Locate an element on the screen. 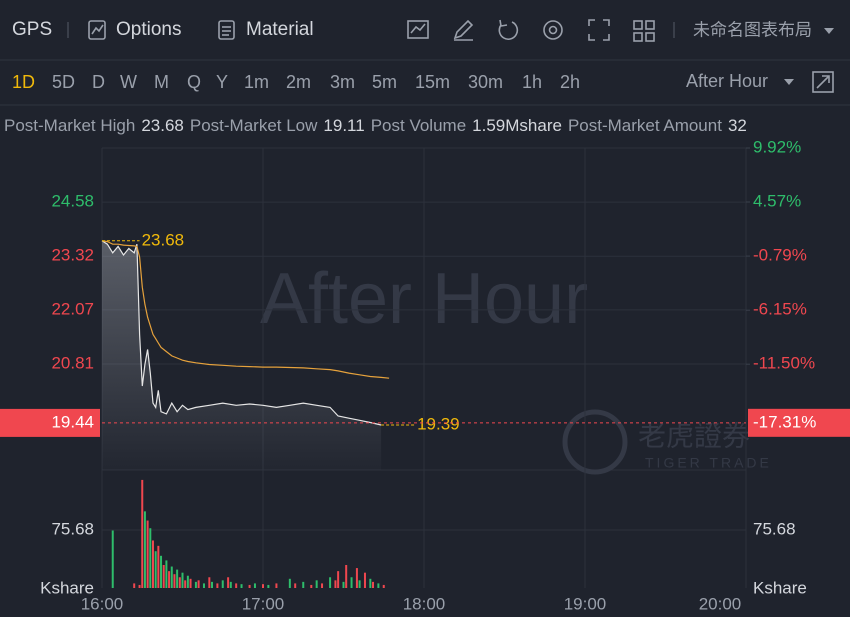 The height and width of the screenshot is (617, 850). change-tag is located at coordinates (799, 422).